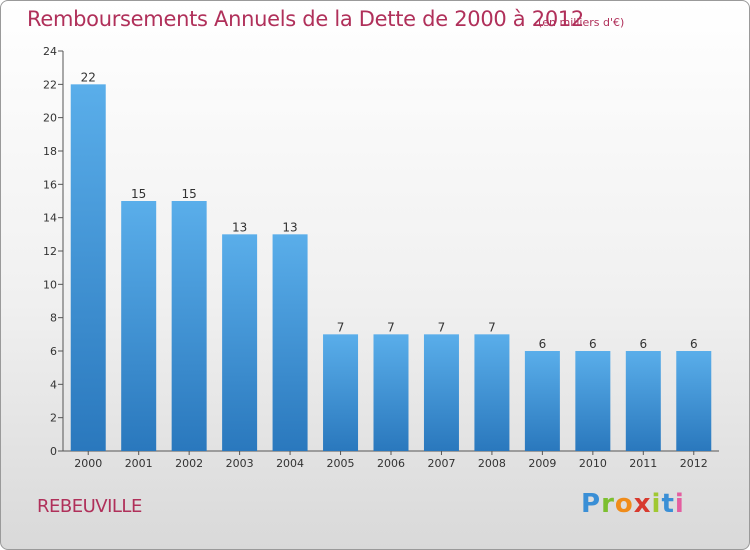 This screenshot has width=750, height=550. I want to click on bar-2007, so click(441, 392).